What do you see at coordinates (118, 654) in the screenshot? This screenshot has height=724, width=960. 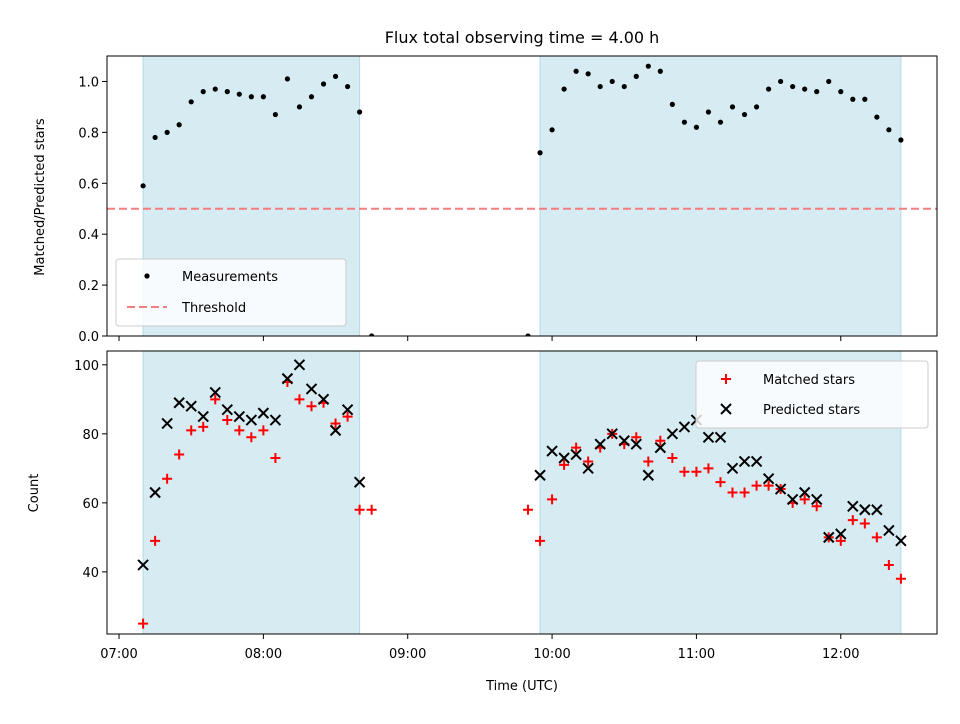 I see `x-tick-label: 07:00` at bounding box center [118, 654].